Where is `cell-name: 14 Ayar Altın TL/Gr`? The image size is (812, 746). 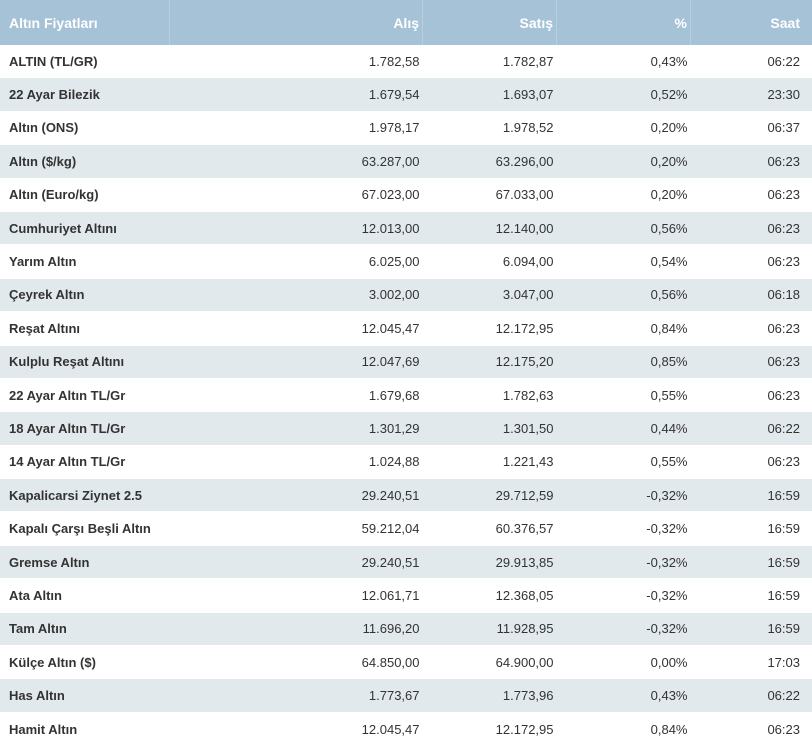
cell-name: 14 Ayar Altın TL/Gr is located at coordinates (85, 461).